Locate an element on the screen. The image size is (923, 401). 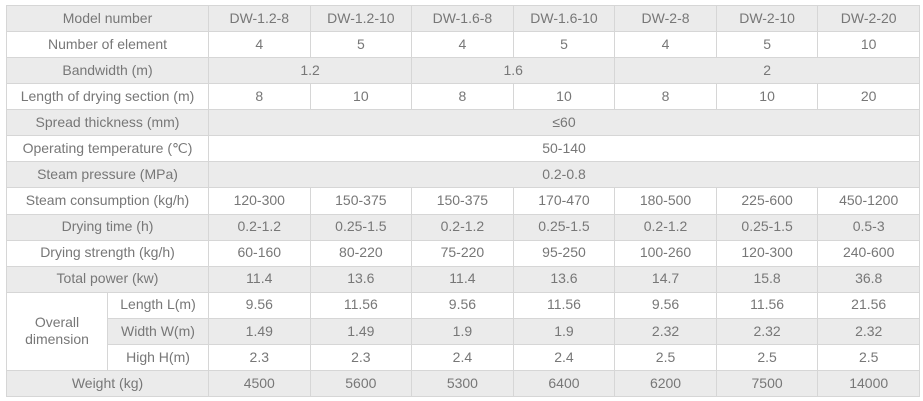
column-header: DW-2-8 is located at coordinates (665, 18).